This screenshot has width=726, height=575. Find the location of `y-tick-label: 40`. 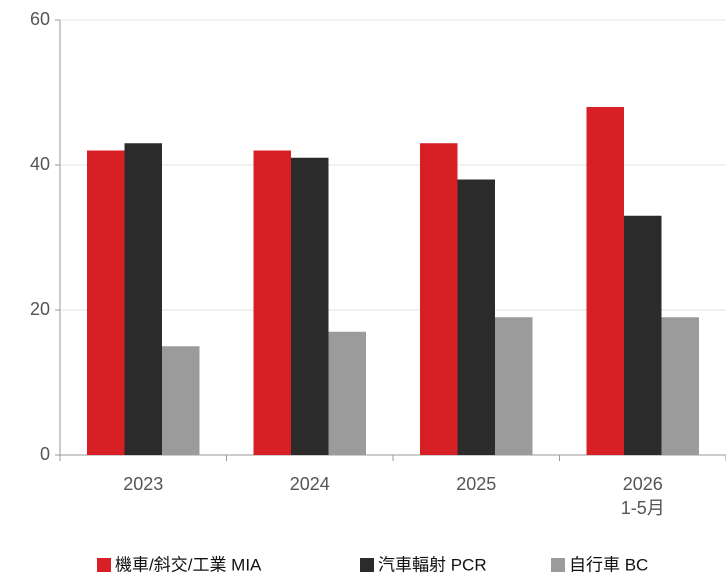

y-tick-label: 40 is located at coordinates (40, 164).